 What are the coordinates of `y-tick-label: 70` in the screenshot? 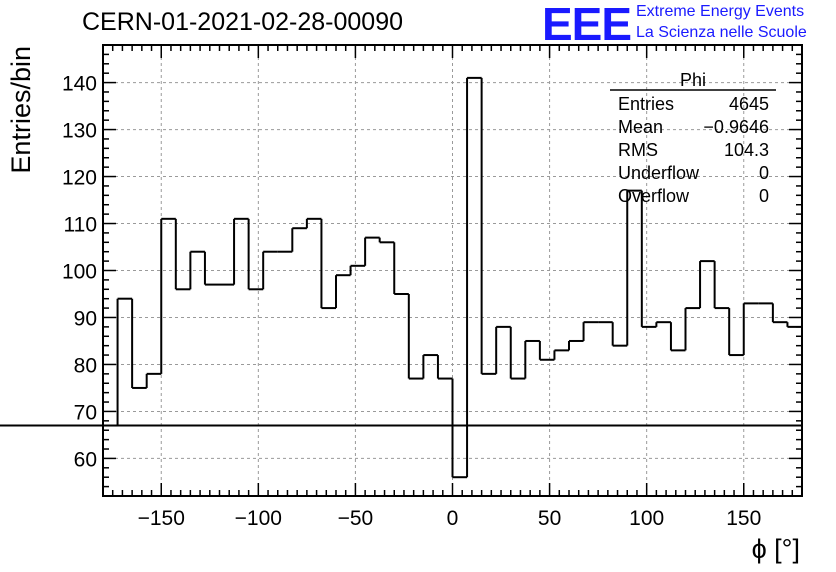 It's located at (85, 412).